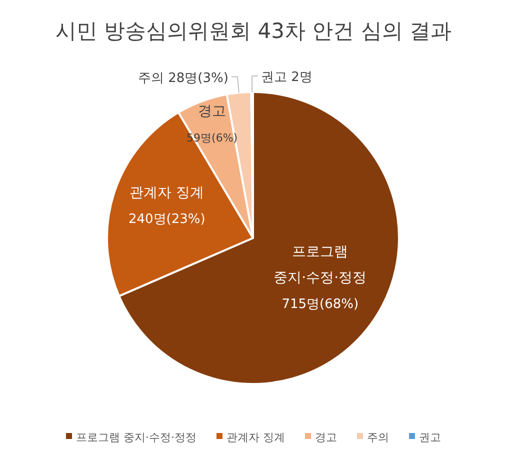 The image size is (507, 456). I want to click on category-label: 권고 2명, so click(286, 78).